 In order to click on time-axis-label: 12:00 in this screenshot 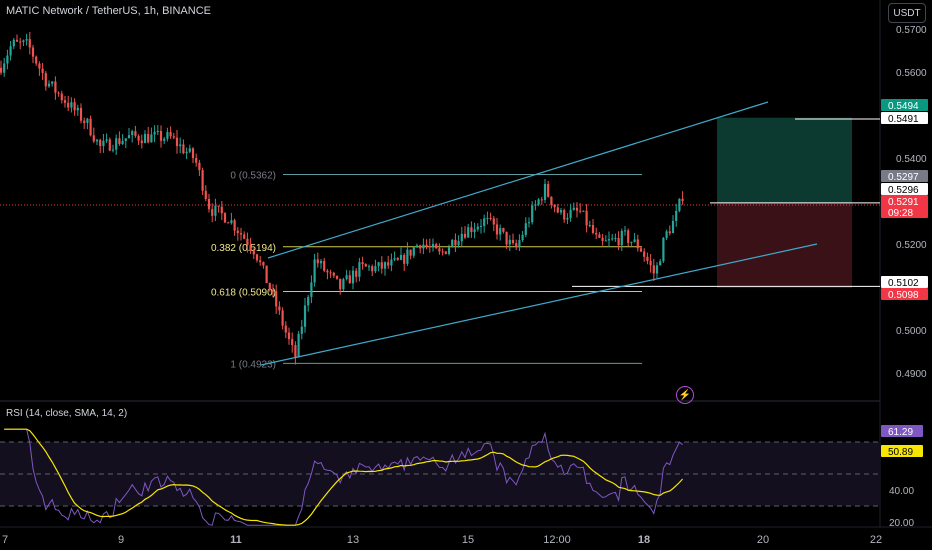, I will do `click(557, 540)`.